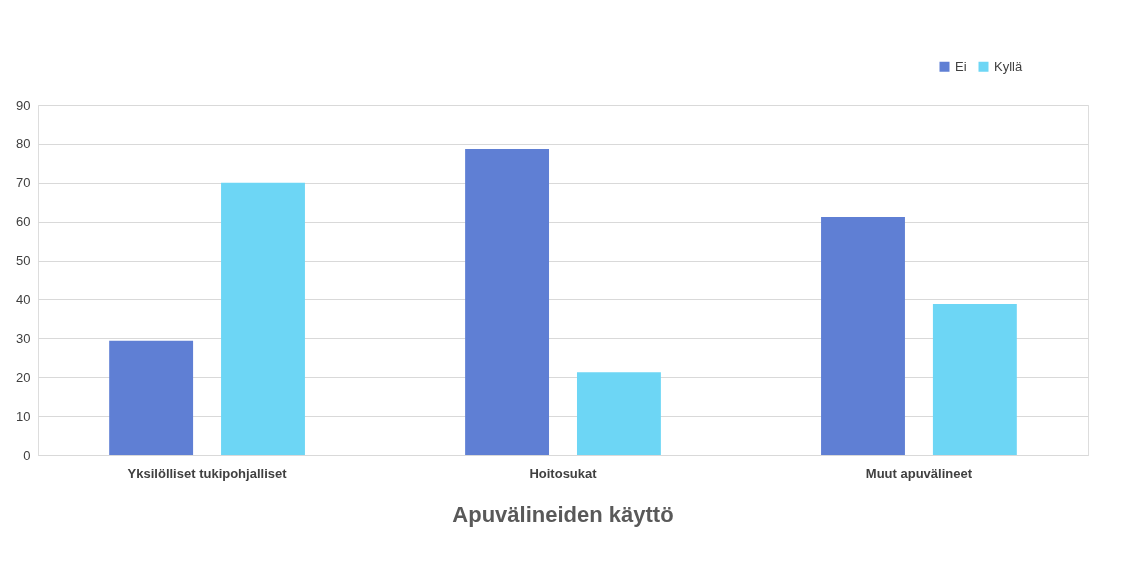 This screenshot has height=577, width=1140. I want to click on y-tick-label: 70, so click(23, 183).